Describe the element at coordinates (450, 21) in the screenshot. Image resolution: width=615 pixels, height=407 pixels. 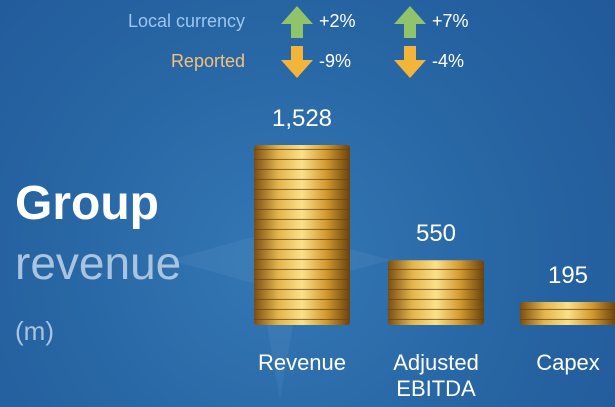
I see `growth-value: +7%` at that location.